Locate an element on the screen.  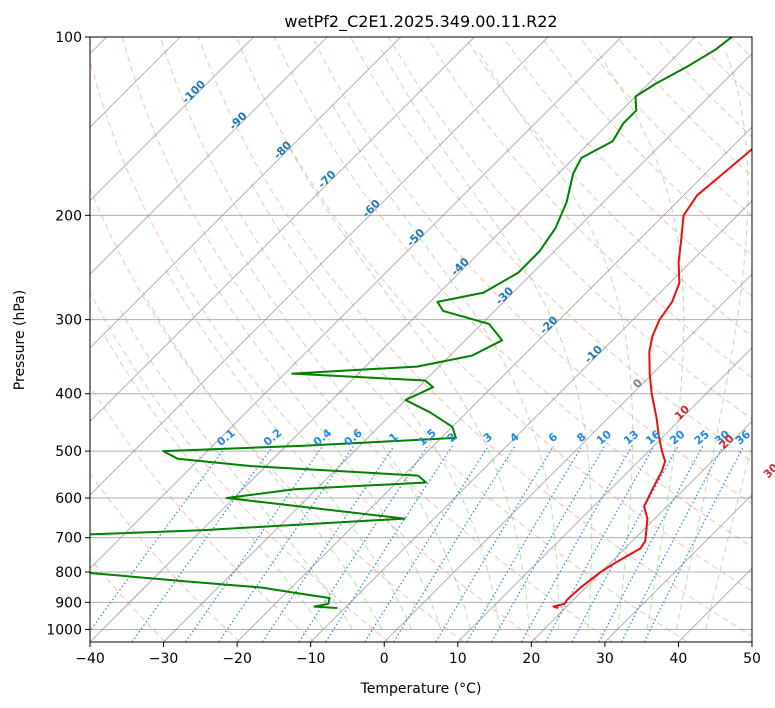
x-tick-label: 10 is located at coordinates (458, 659).